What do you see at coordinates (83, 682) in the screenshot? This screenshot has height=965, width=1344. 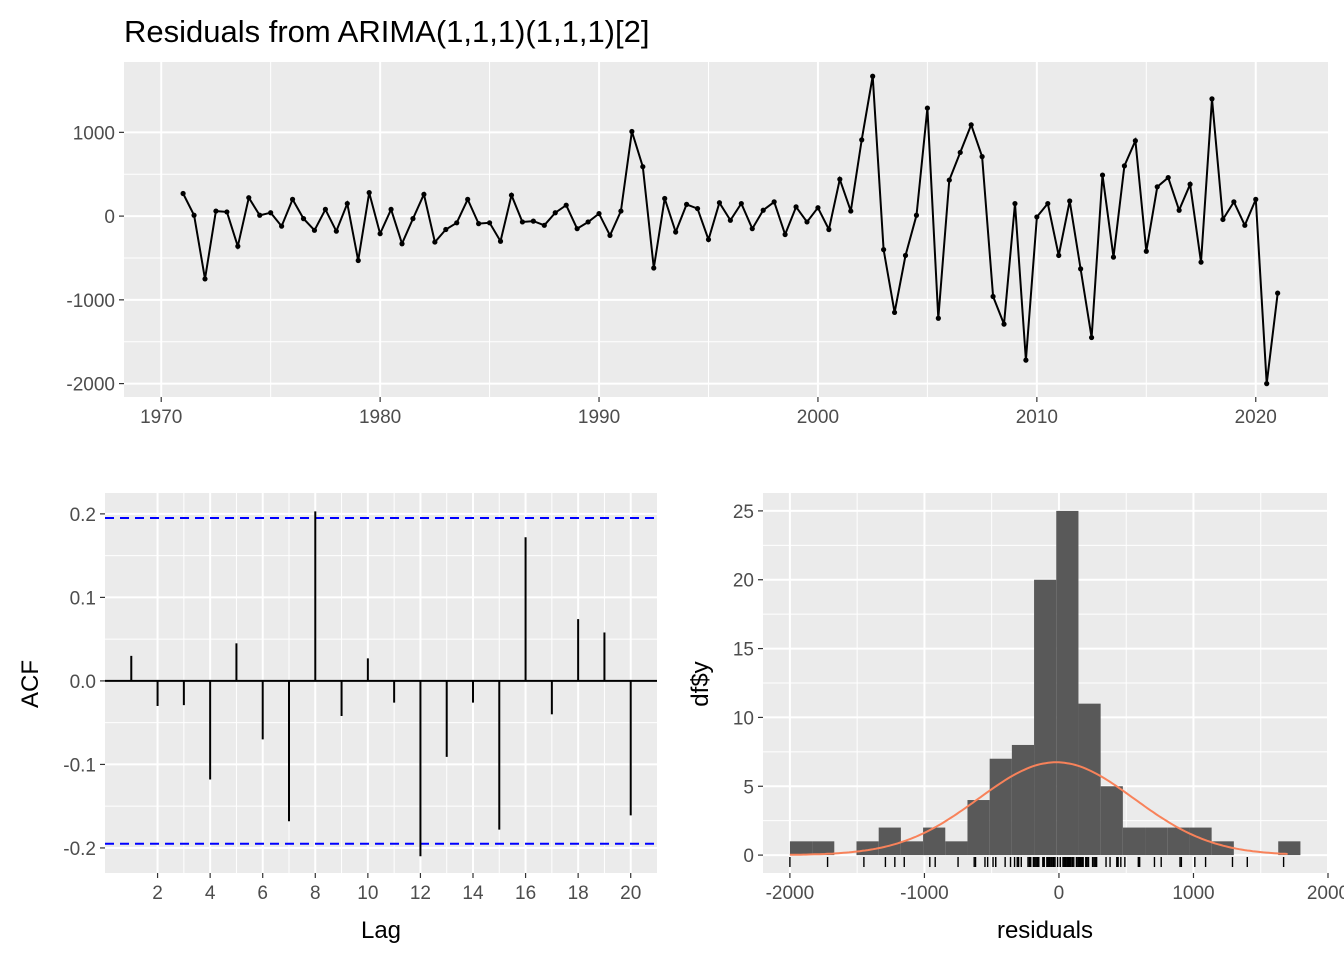 I see `acf-y-tick-label: 0.0` at bounding box center [83, 682].